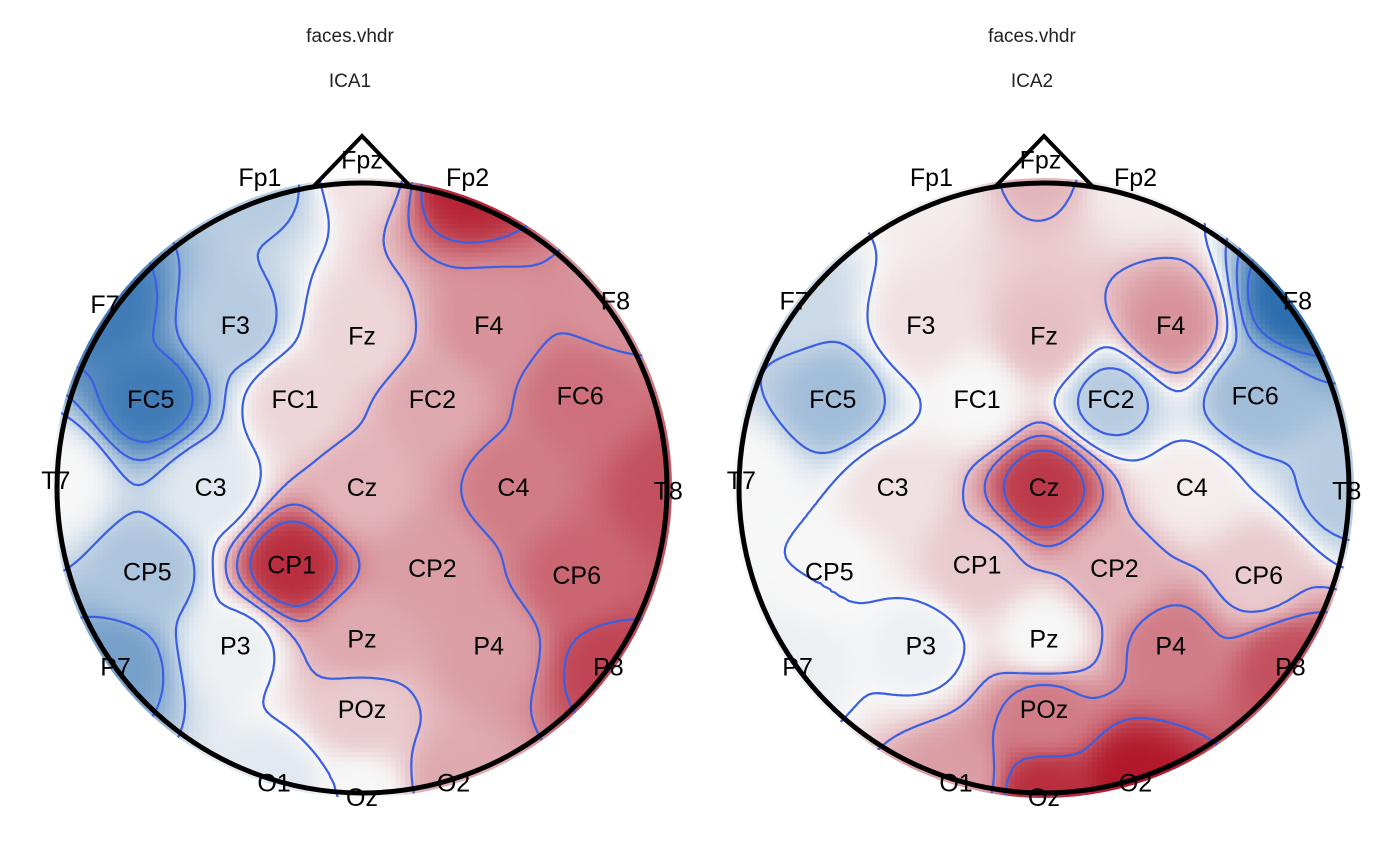  Describe the element at coordinates (350, 82) in the screenshot. I see `component-title: ICA1` at that location.